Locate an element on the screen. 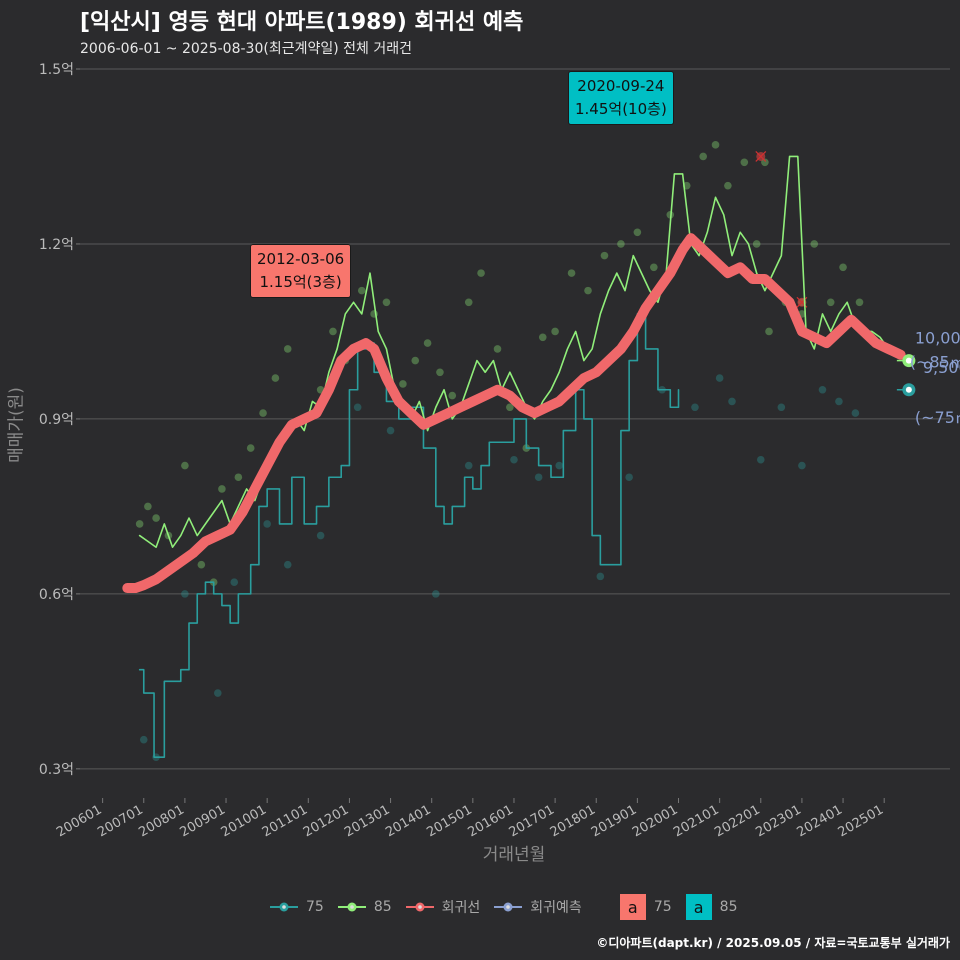 This screenshot has width=960, height=960. callout-85: 2020-09-24 1.45억(10층) is located at coordinates (621, 98).